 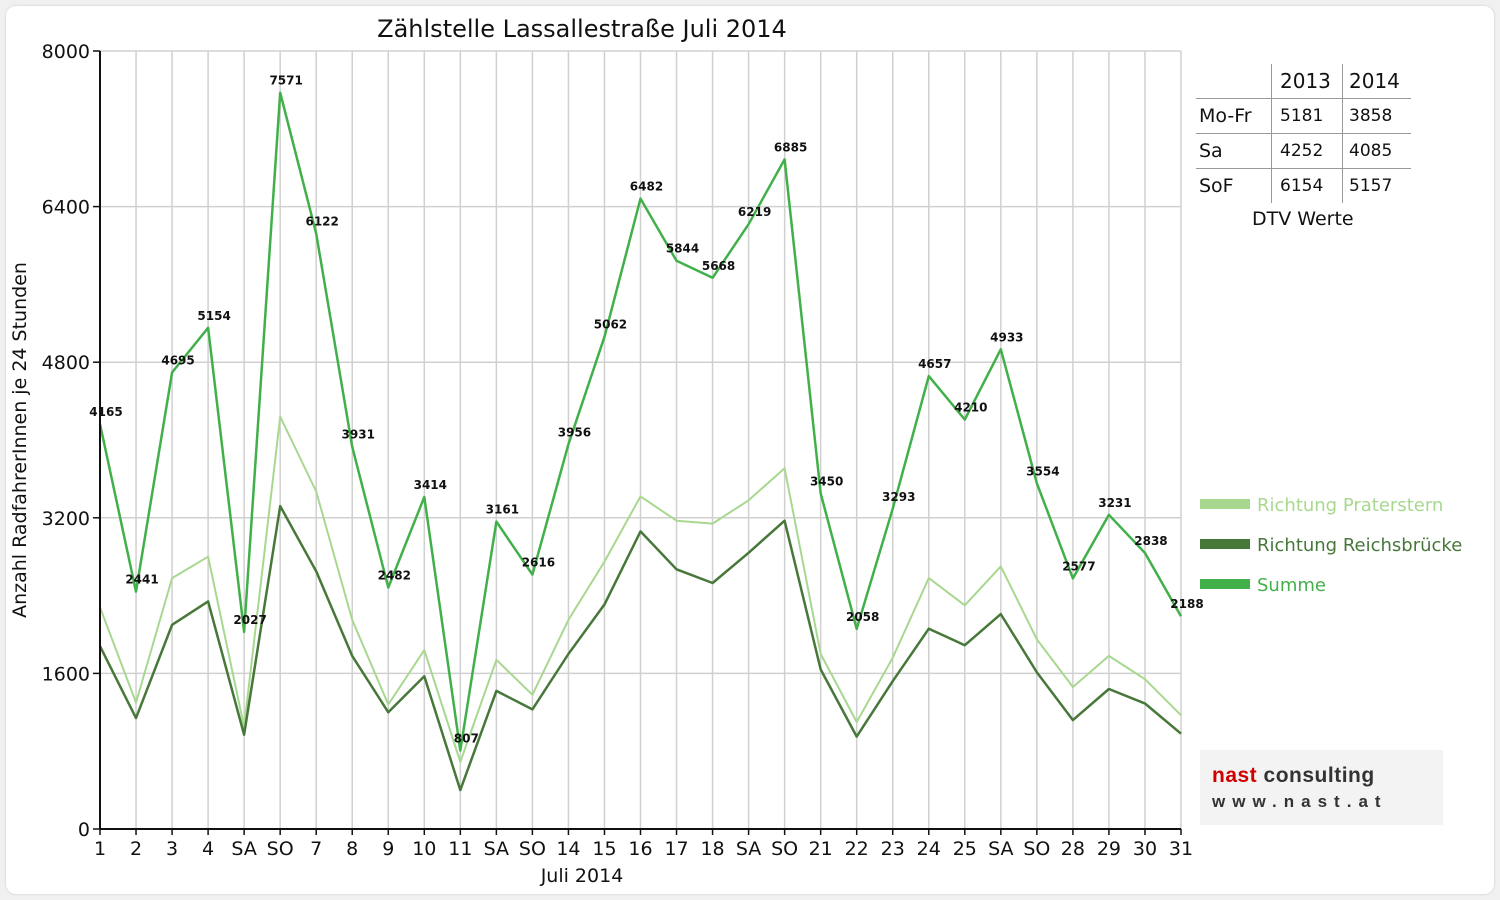 What do you see at coordinates (1150, 541) in the screenshot?
I see `data-label: 2838` at bounding box center [1150, 541].